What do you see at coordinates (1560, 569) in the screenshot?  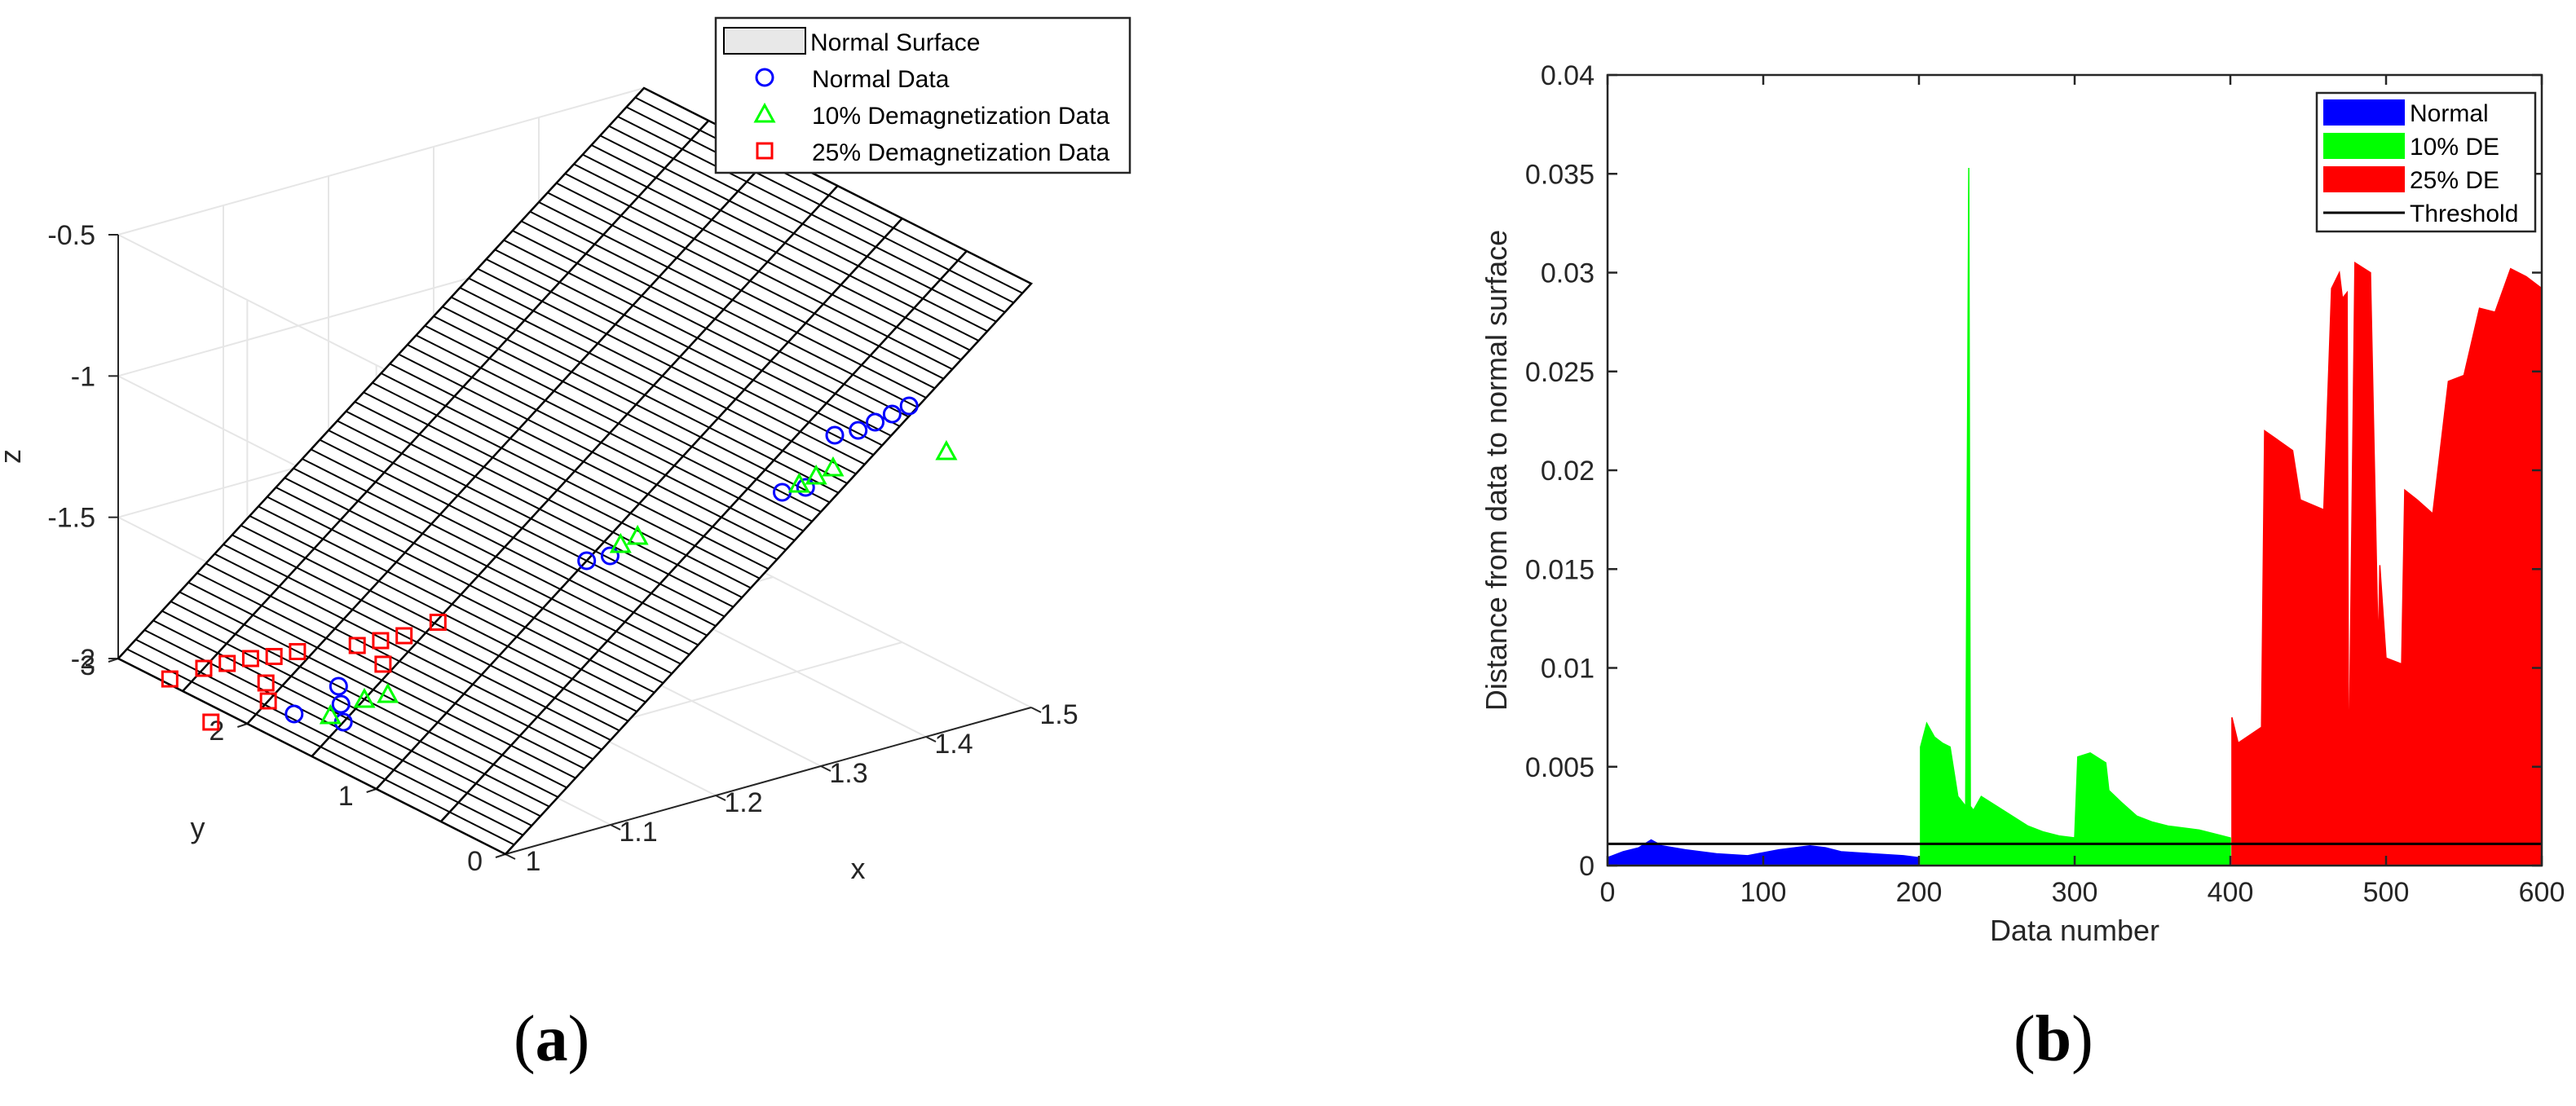 I see `y-tick-label: 0.015` at bounding box center [1560, 569].